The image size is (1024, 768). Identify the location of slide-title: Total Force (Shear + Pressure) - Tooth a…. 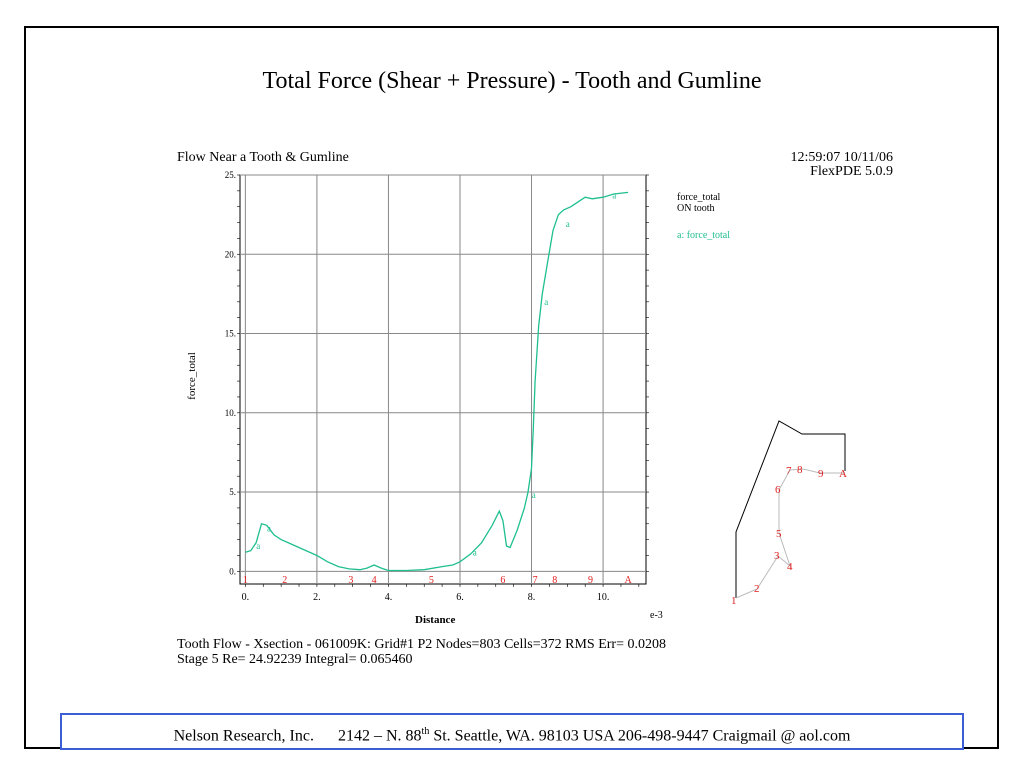
(512, 81).